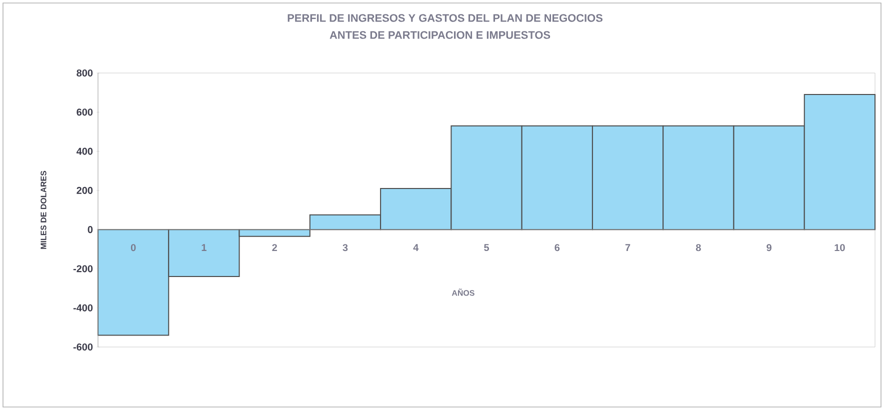  I want to click on x-tick-label: 7, so click(627, 247).